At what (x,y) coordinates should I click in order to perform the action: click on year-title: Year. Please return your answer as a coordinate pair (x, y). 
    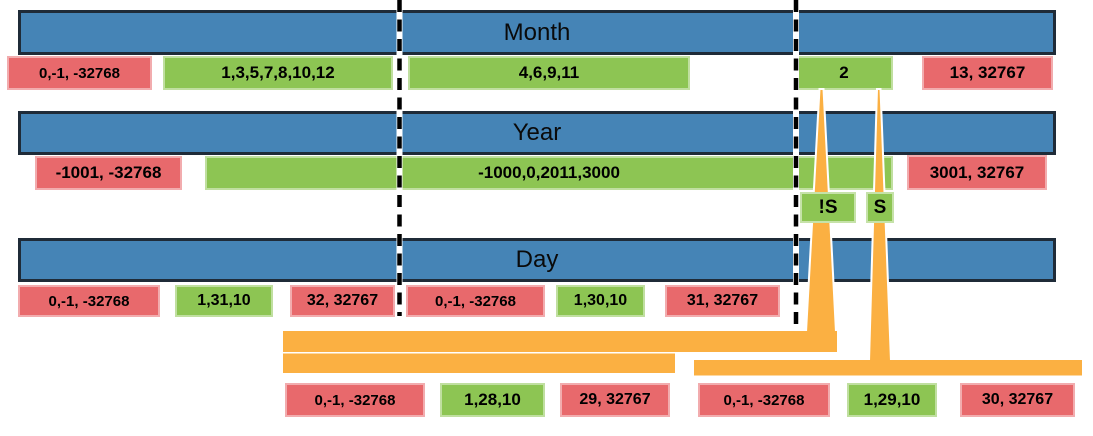
    Looking at the image, I should click on (537, 132).